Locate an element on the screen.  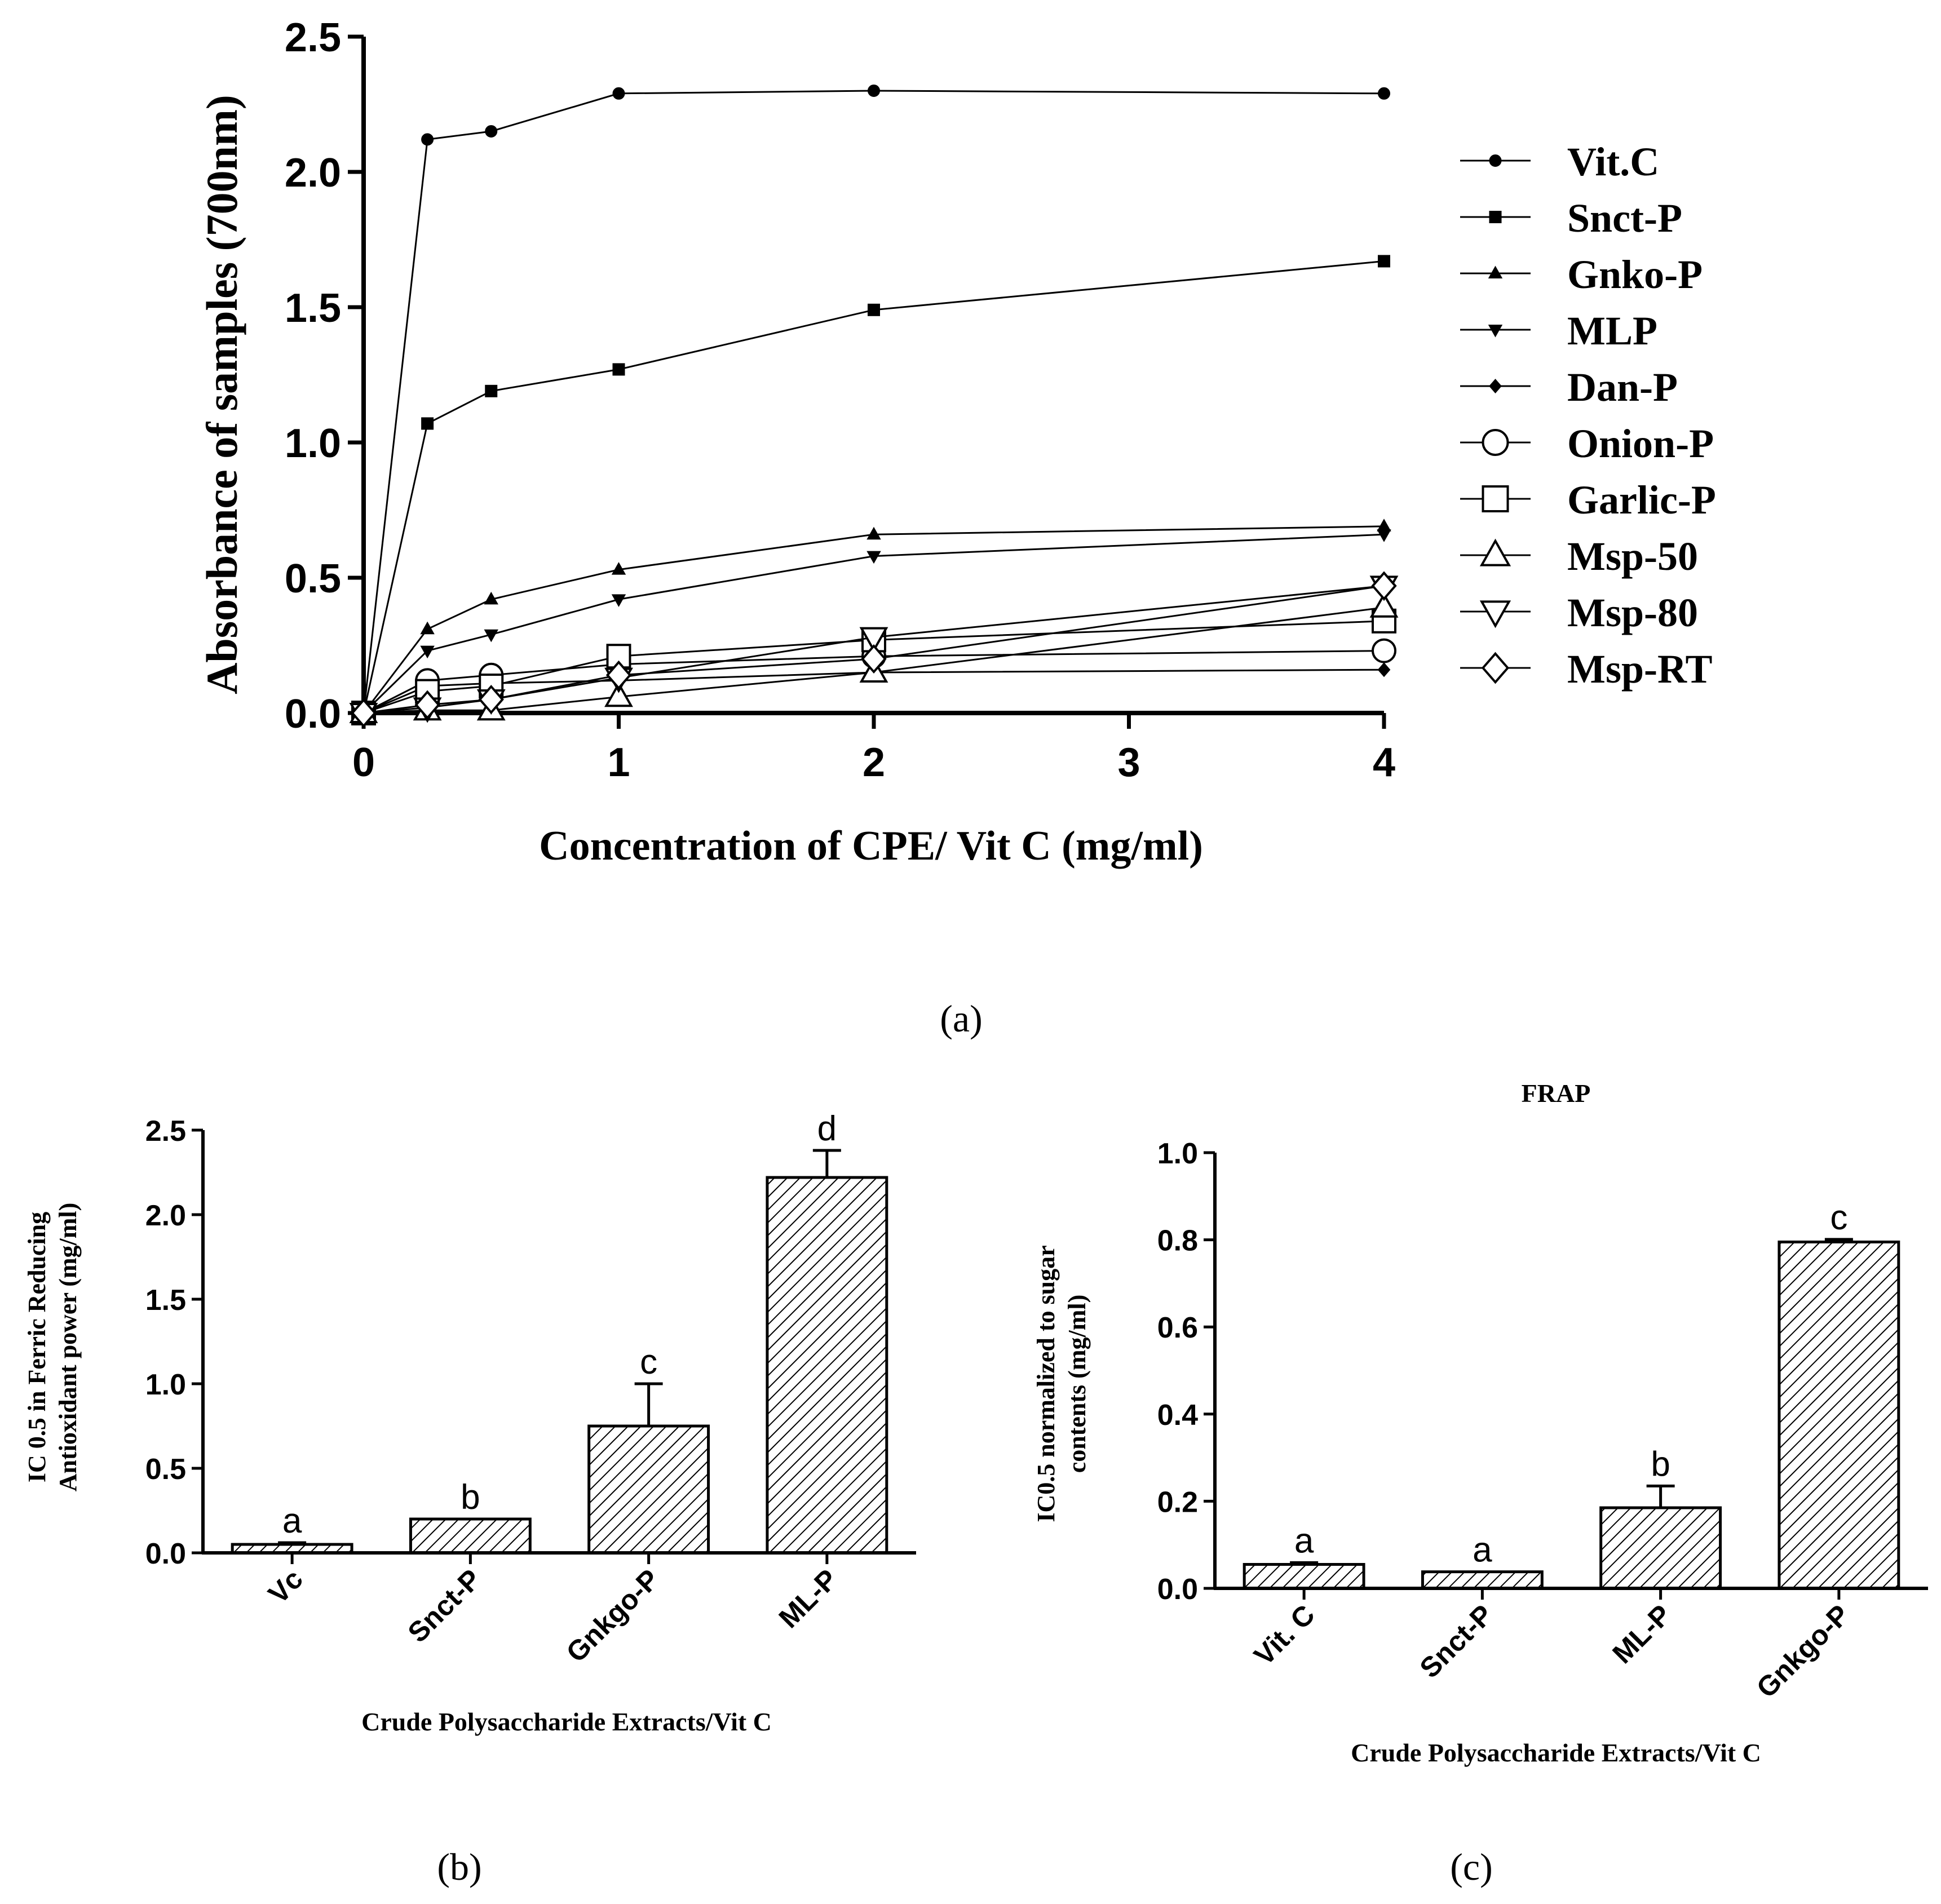
legend-marker-dan-p is located at coordinates (1495, 386).